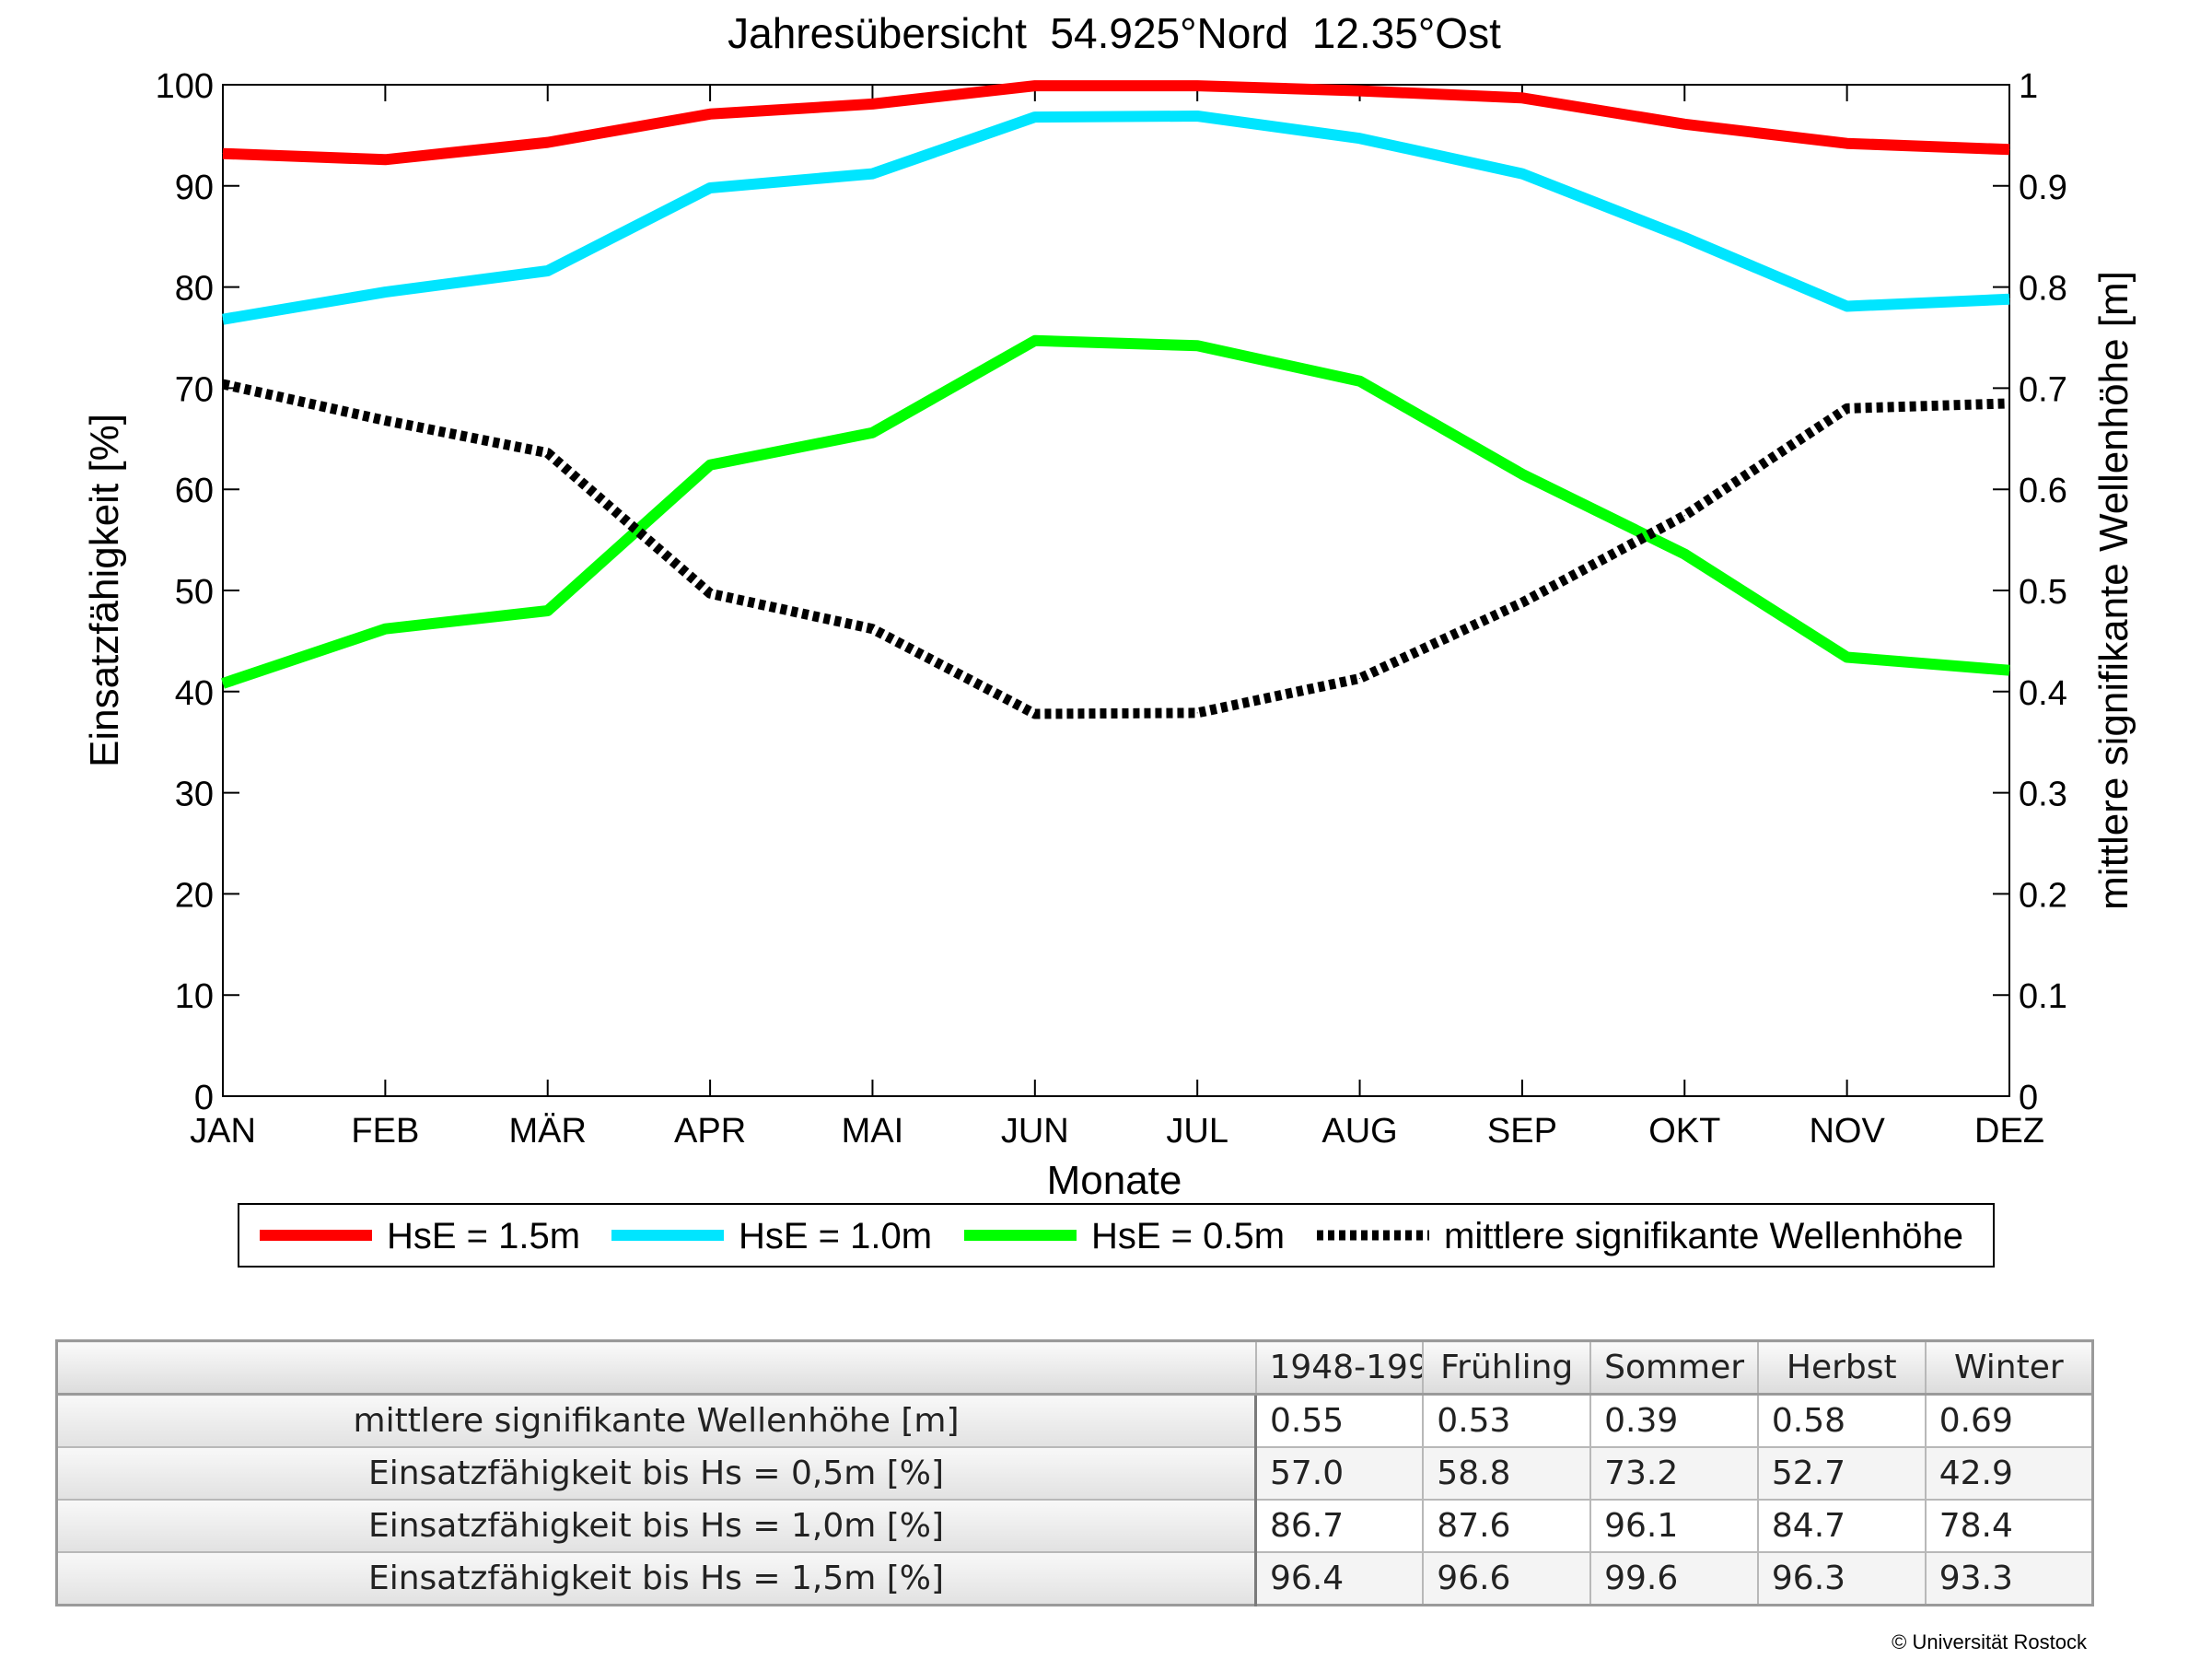  What do you see at coordinates (1340, 1367) in the screenshot?
I see `table-header-period: 1948-1997` at bounding box center [1340, 1367].